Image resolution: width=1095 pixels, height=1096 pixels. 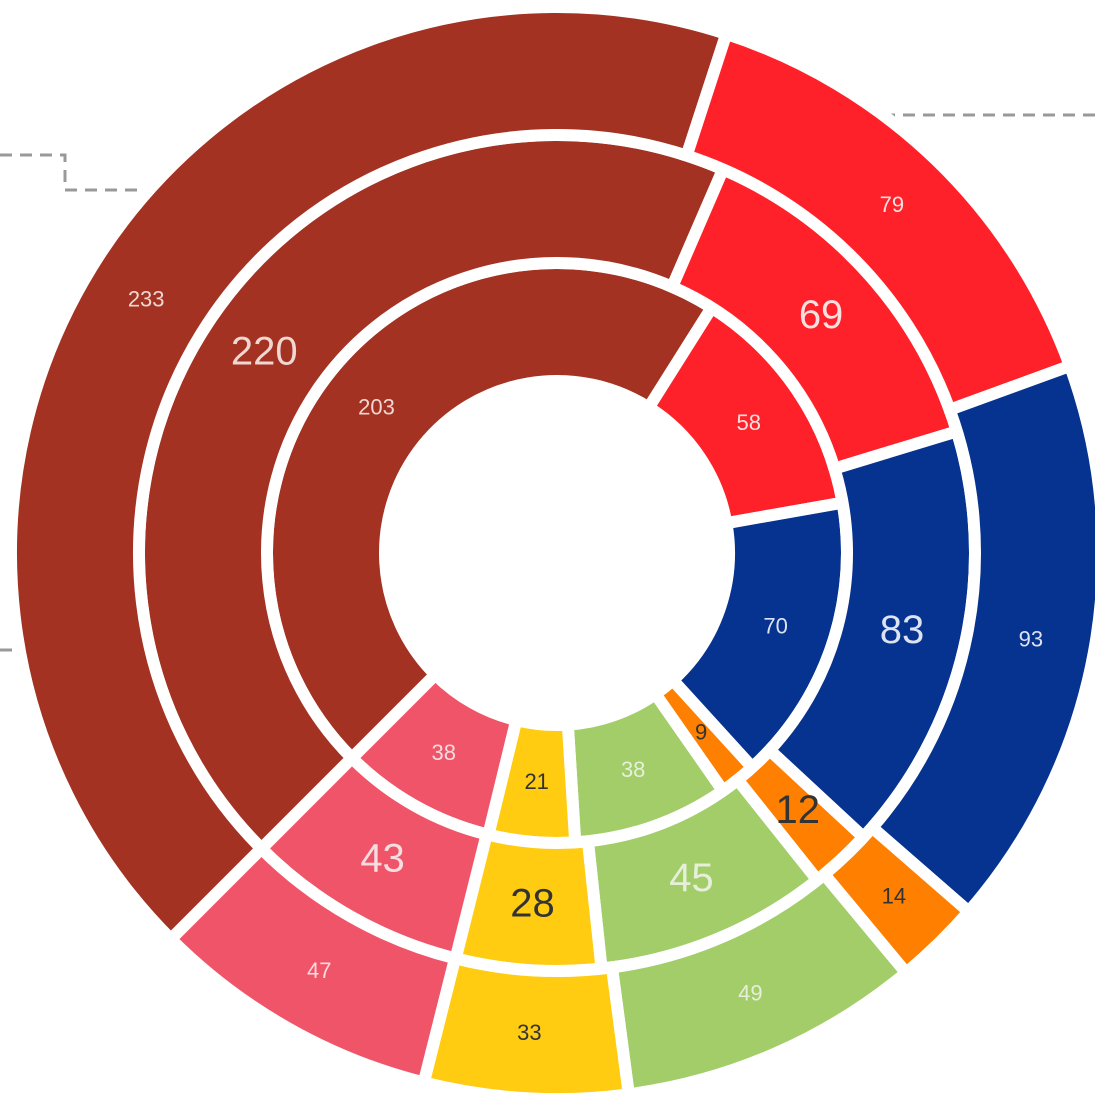 I want to click on data-label: 79, so click(x=892, y=204).